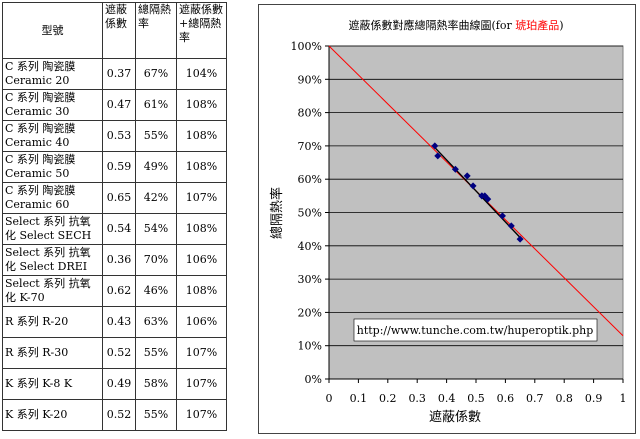  I want to click on table-header-row: 型號 遮蔽係數 總隔熱率 遮蔽係數+總隔熱率, so click(114, 30).